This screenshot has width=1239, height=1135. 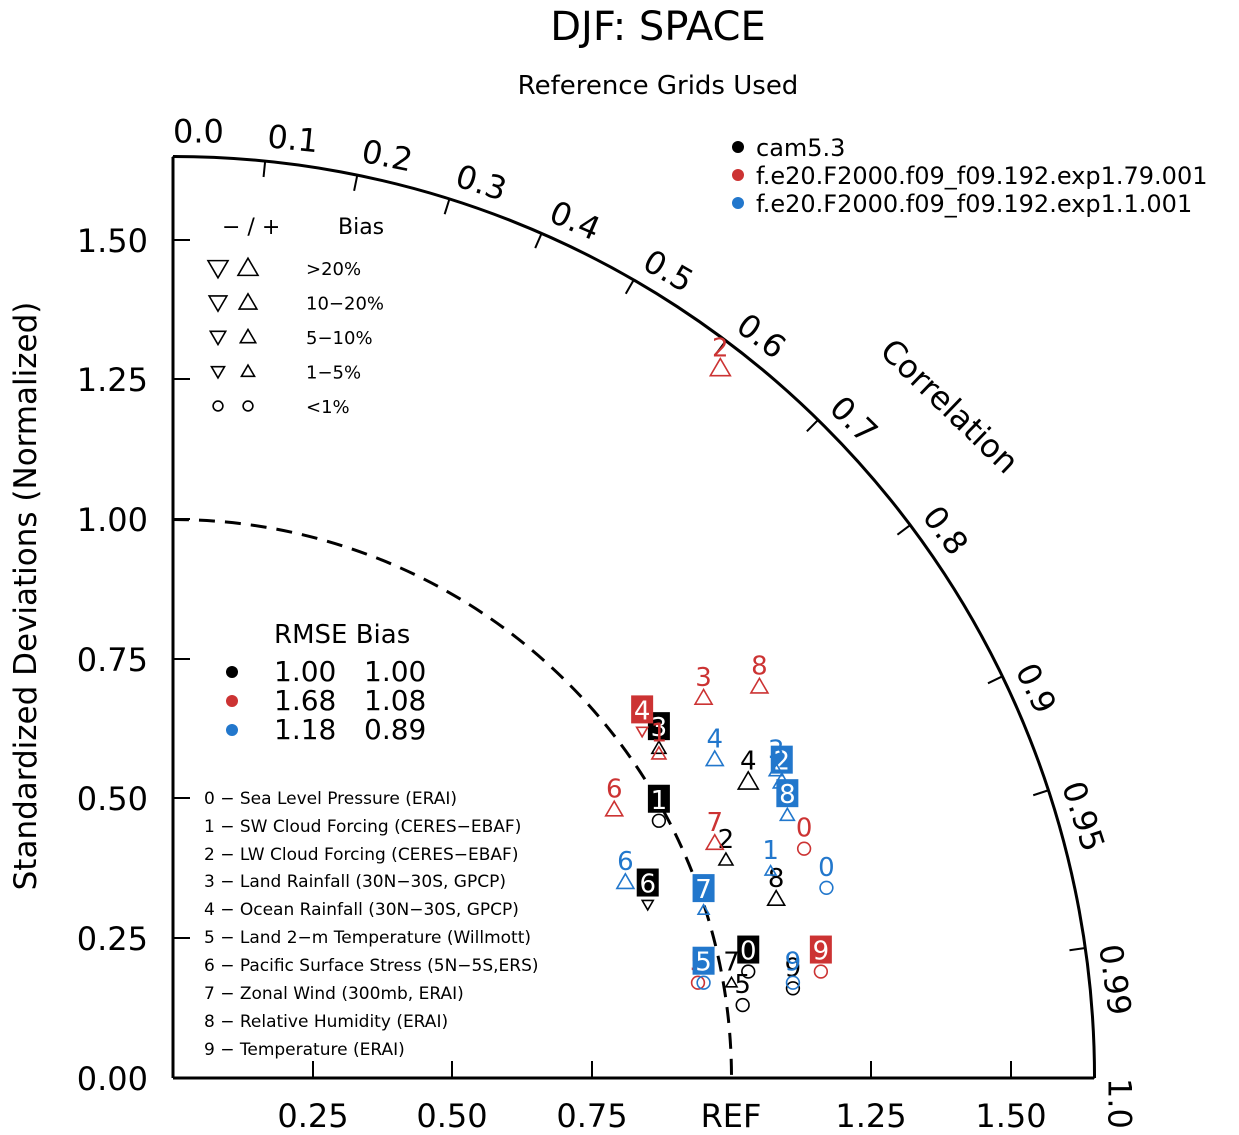 What do you see at coordinates (647, 885) in the screenshot?
I see `point-label: 6` at bounding box center [647, 885].